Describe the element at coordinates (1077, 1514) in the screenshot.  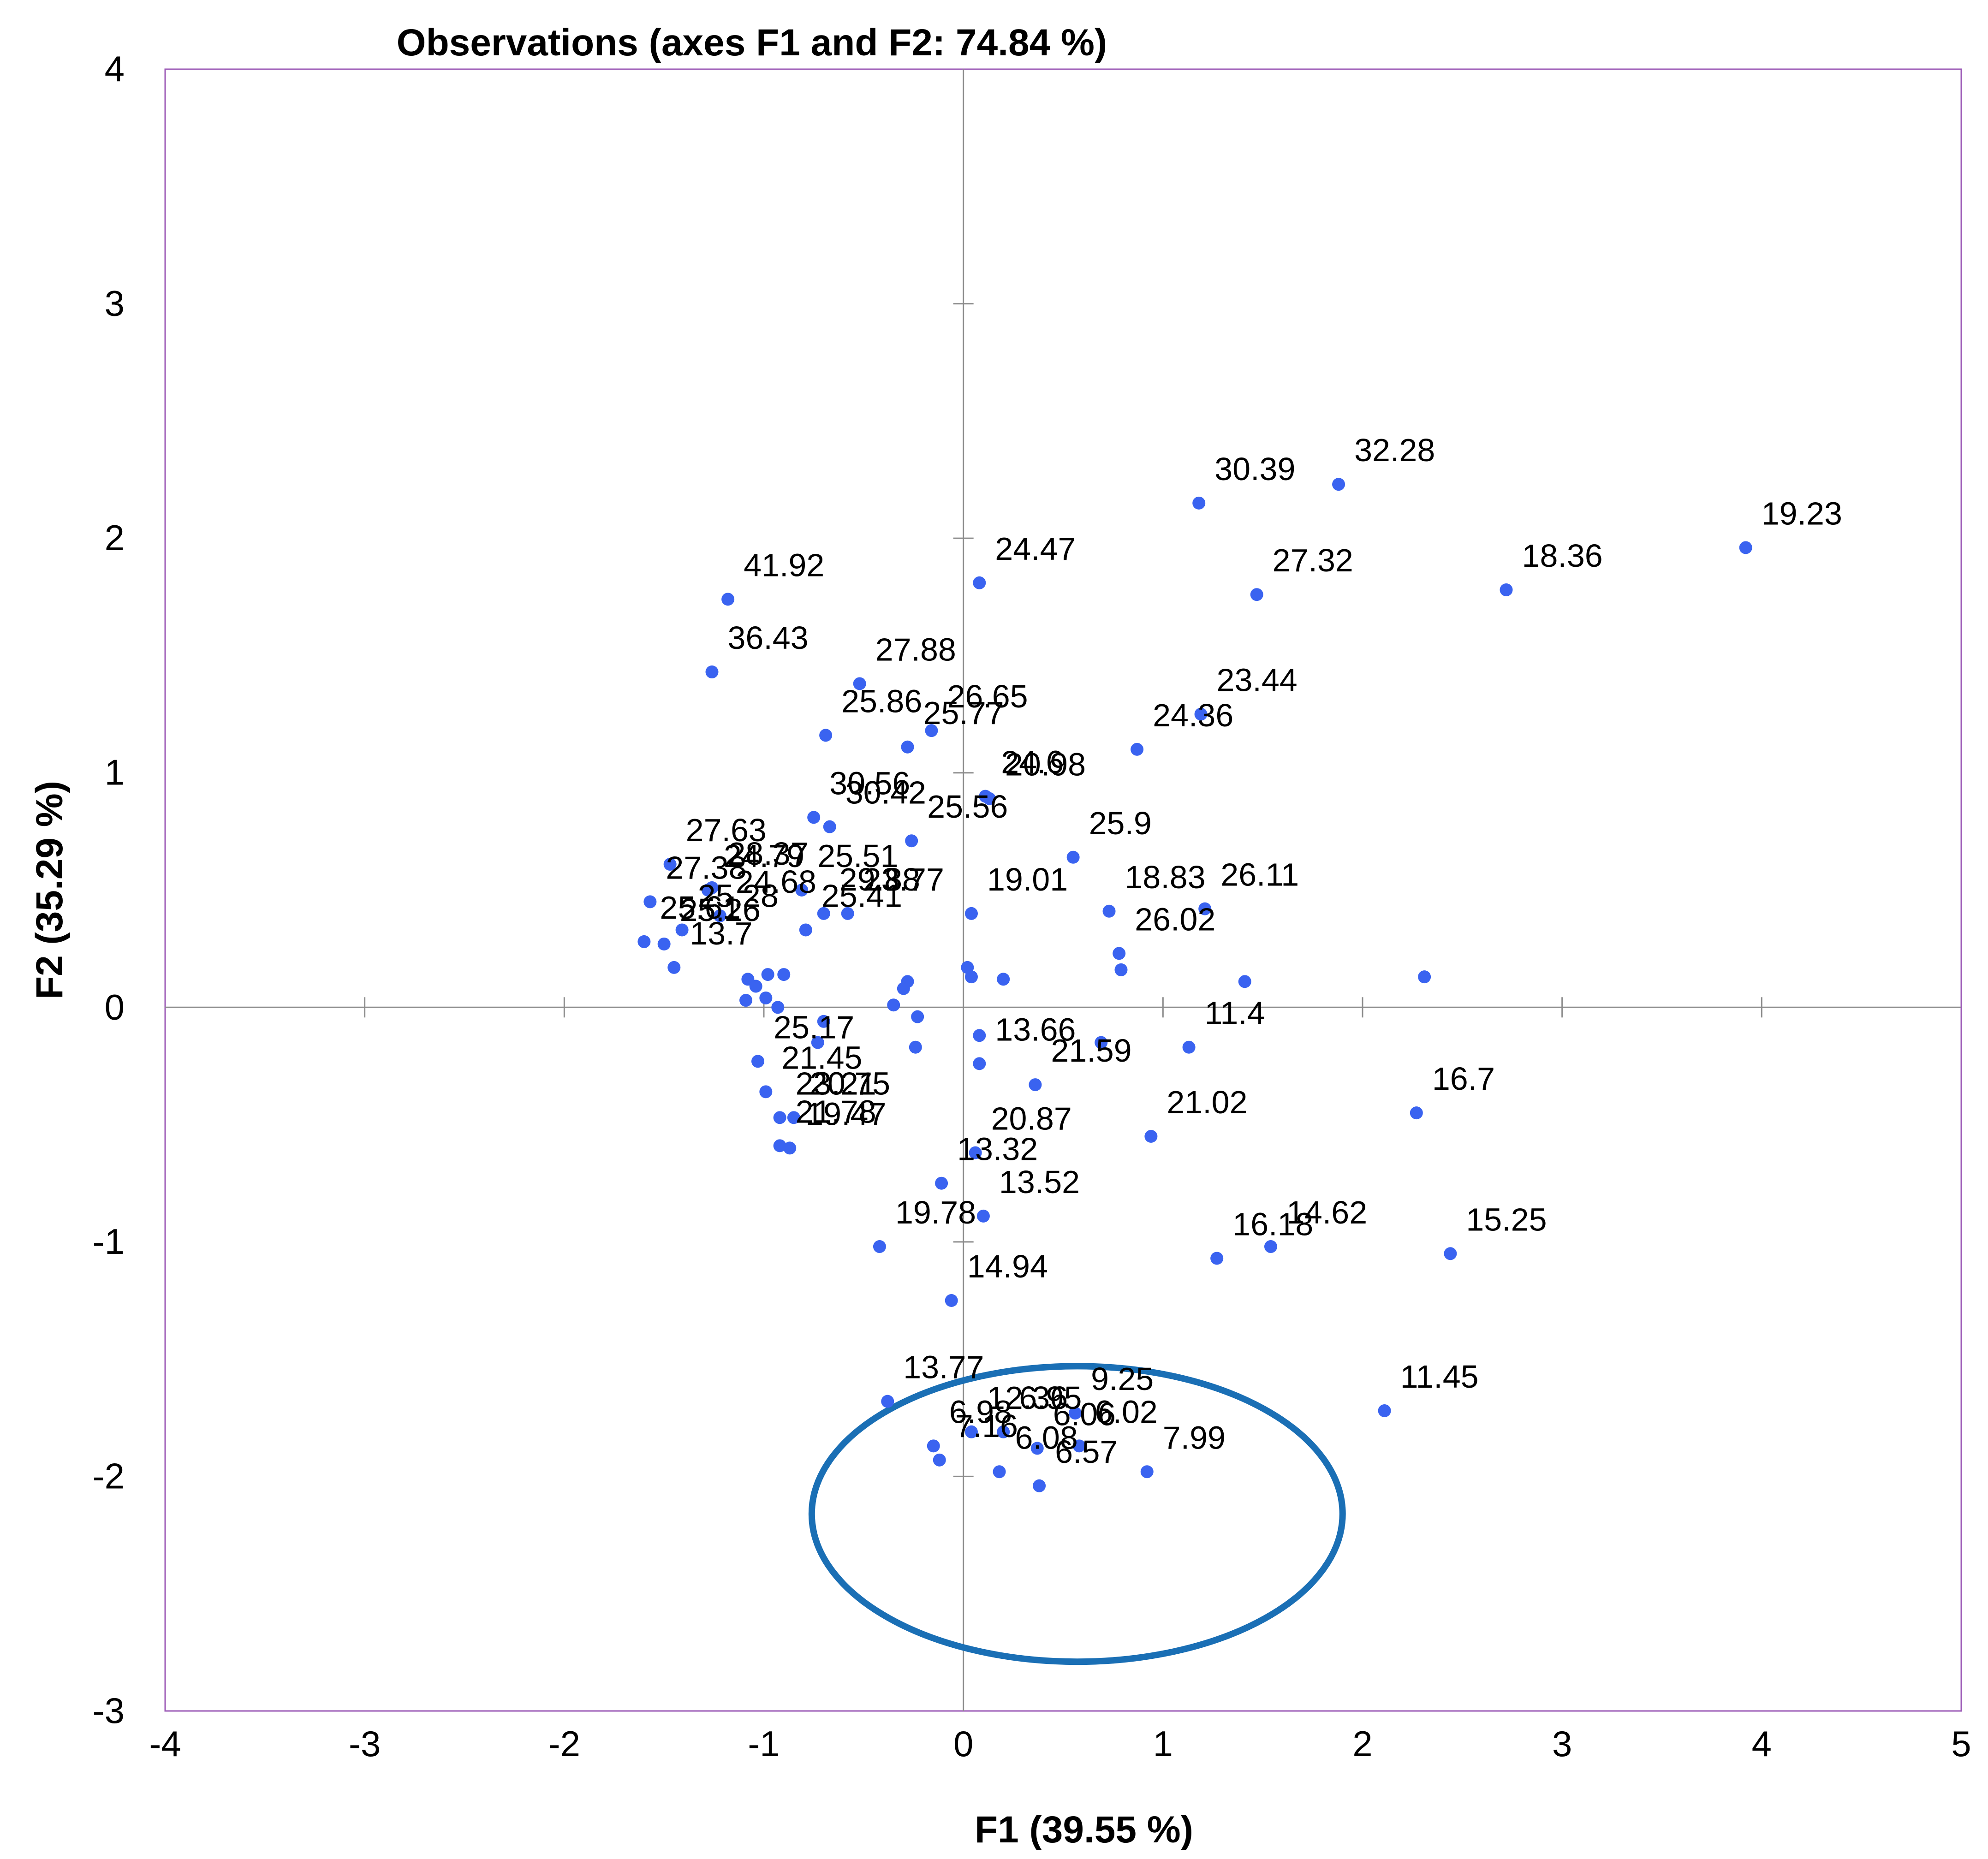
I see `annotation-layer` at that location.